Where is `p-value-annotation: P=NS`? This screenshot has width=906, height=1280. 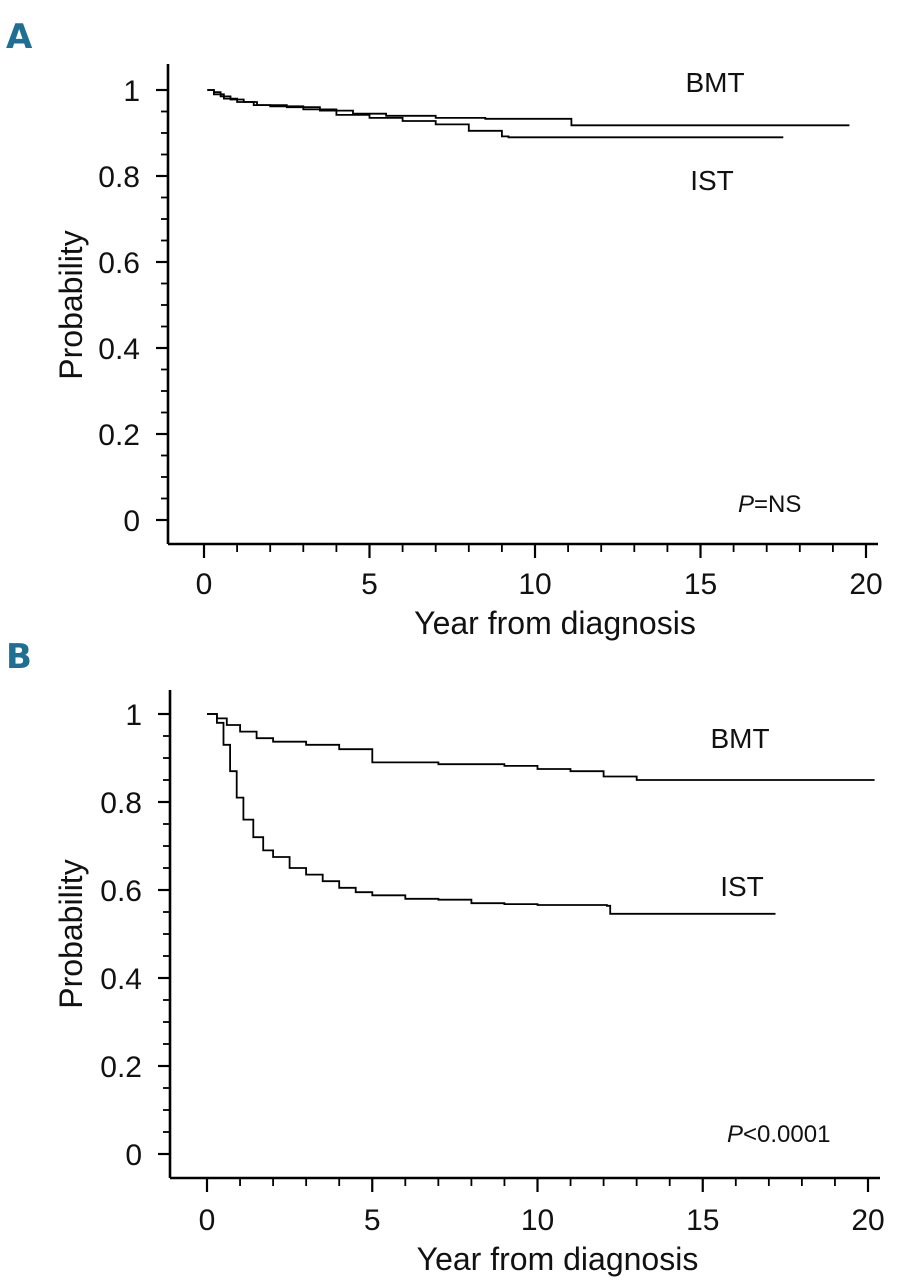
p-value-annotation: P=NS is located at coordinates (769, 504).